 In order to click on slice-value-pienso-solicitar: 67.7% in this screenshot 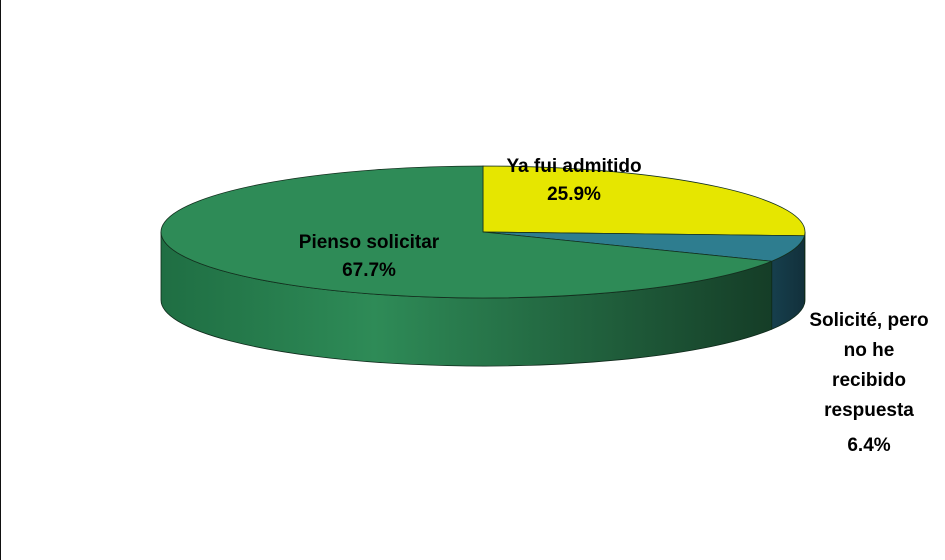, I will do `click(369, 270)`.